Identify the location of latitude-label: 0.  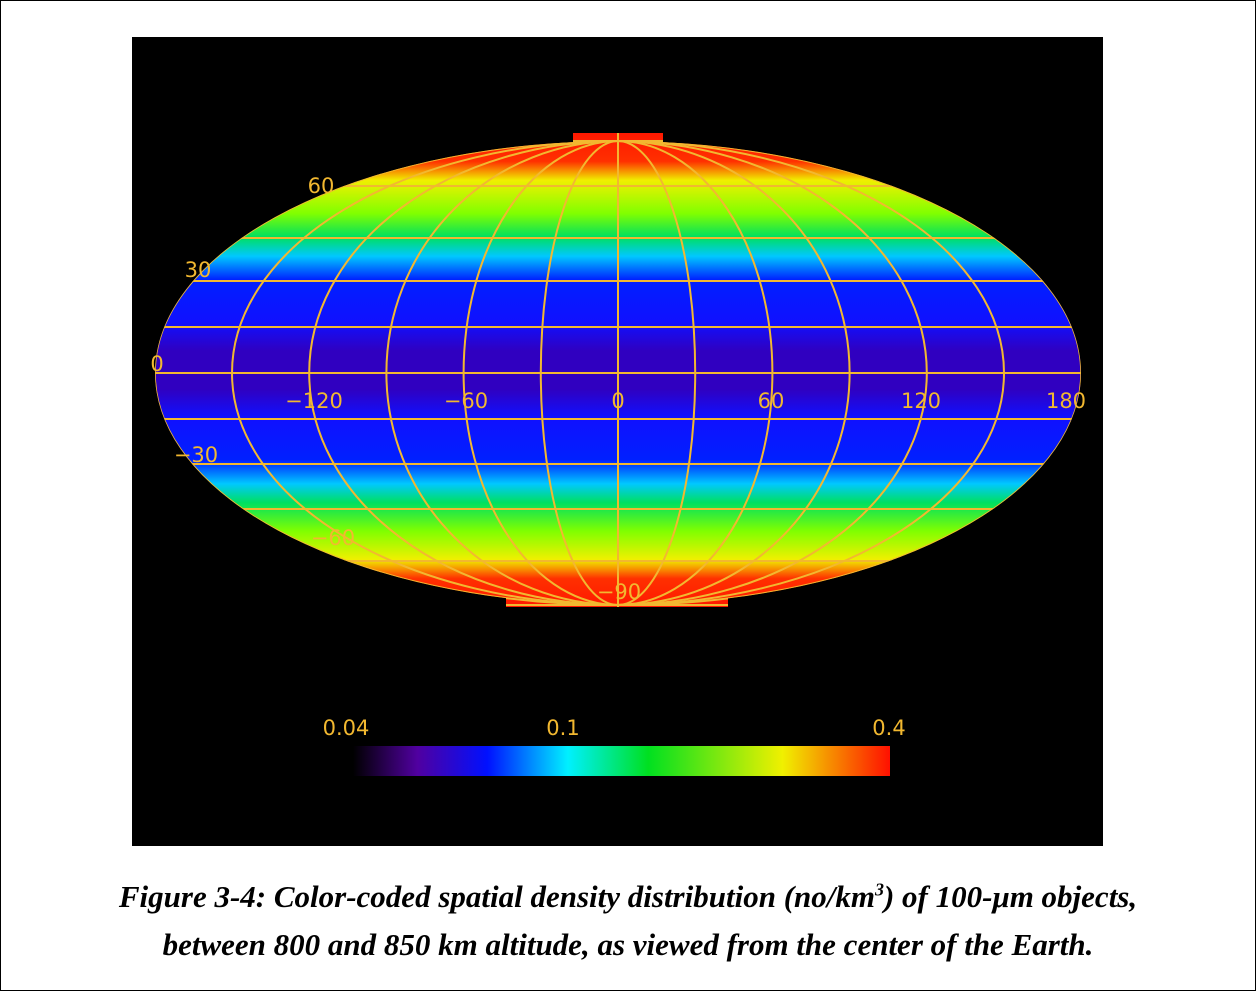
(156, 364).